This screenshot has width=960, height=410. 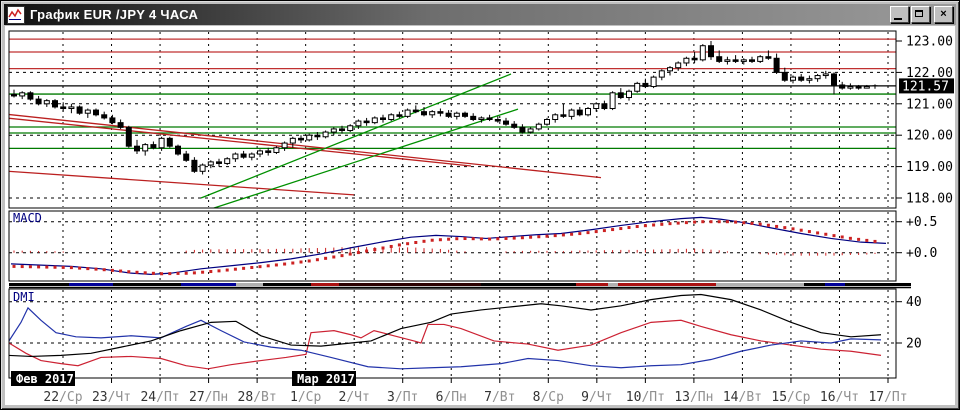 What do you see at coordinates (929, 199) in the screenshot?
I see `svg-text: 118.00` at bounding box center [929, 199].